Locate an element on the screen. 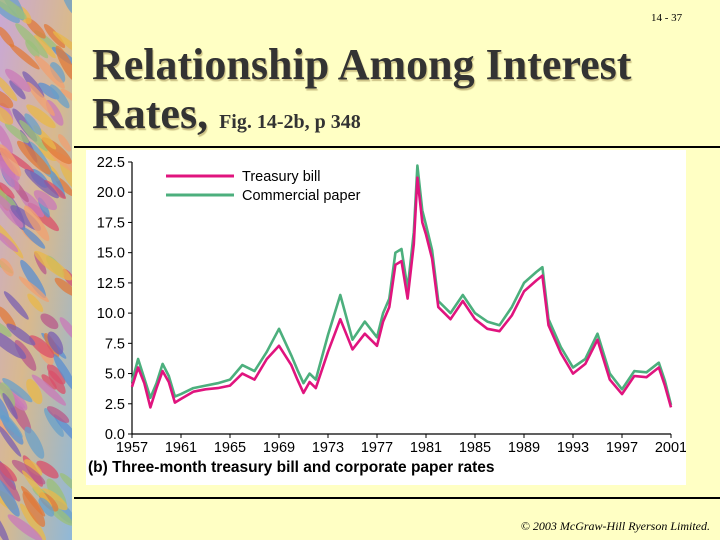  bottom-divider is located at coordinates (397, 498).